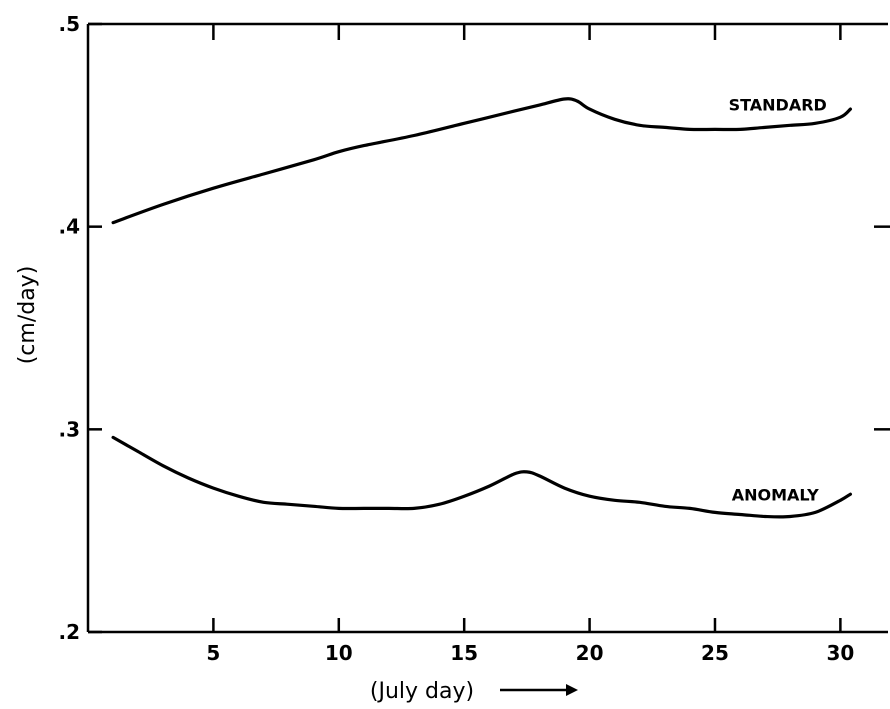 Image resolution: width=890 pixels, height=709 pixels. I want to click on y-tick-label: .5, so click(69, 24).